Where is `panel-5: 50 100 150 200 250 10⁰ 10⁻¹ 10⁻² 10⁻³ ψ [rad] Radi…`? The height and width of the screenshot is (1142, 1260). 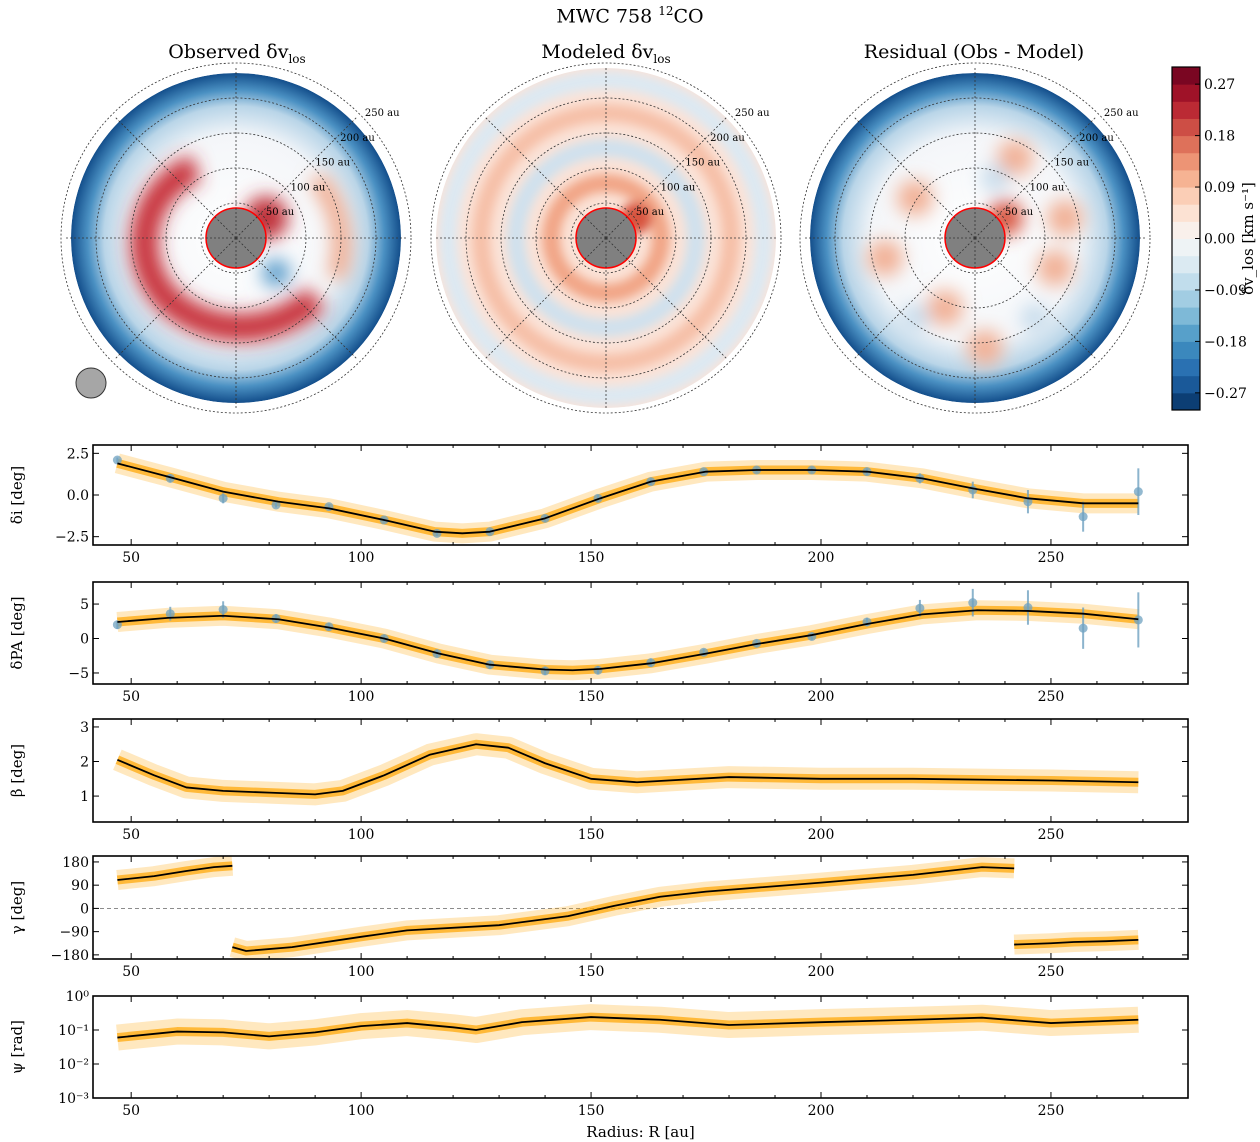
panel-5: 50 100 150 200 250 10⁰ 10⁻¹ 10⁻² 10⁻³ ψ [rad] Radi… is located at coordinates (598, 1065).